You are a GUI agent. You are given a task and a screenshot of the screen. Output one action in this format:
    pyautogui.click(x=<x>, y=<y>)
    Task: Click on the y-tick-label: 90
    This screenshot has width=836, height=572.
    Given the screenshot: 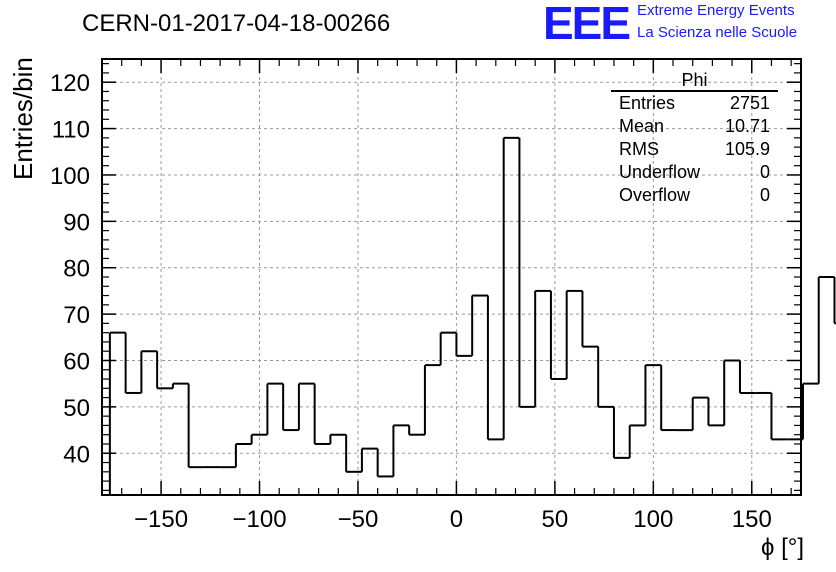 What is the action you would take?
    pyautogui.click(x=76, y=222)
    